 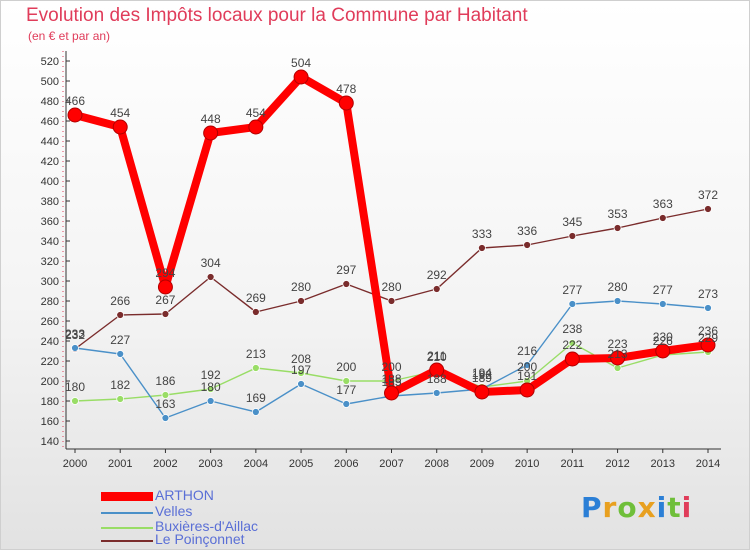 What do you see at coordinates (527, 464) in the screenshot?
I see `x-tick-label: 2010` at bounding box center [527, 464].